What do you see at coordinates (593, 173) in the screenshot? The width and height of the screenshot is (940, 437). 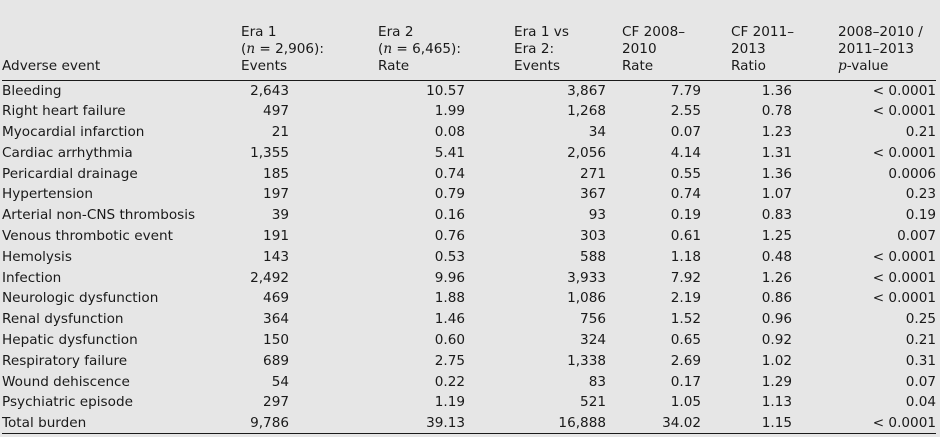 I see `cell-era1-vs-era2: 271` at bounding box center [593, 173].